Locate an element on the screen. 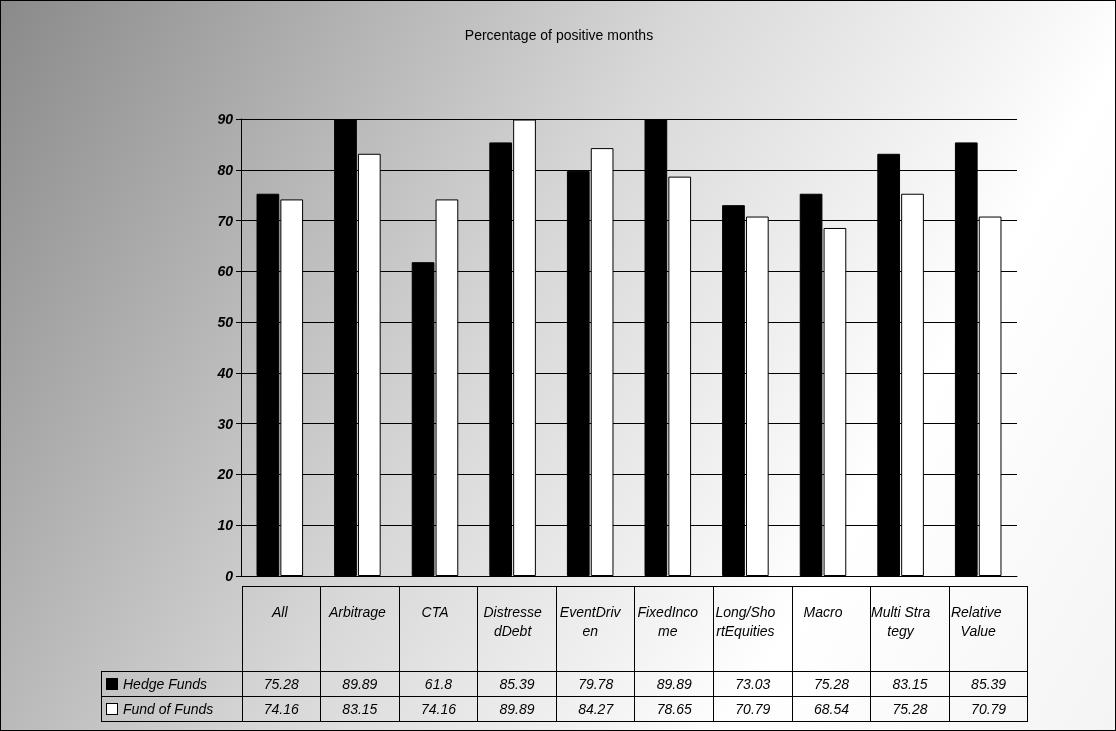 The height and width of the screenshot is (731, 1116). y-tick-label: 0 is located at coordinates (229, 576).